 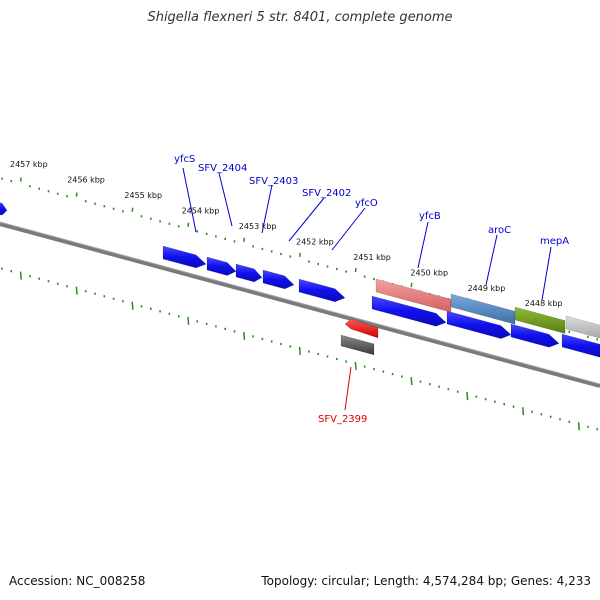 I want to click on gene-arrow-right-edge, so click(x=580, y=345).